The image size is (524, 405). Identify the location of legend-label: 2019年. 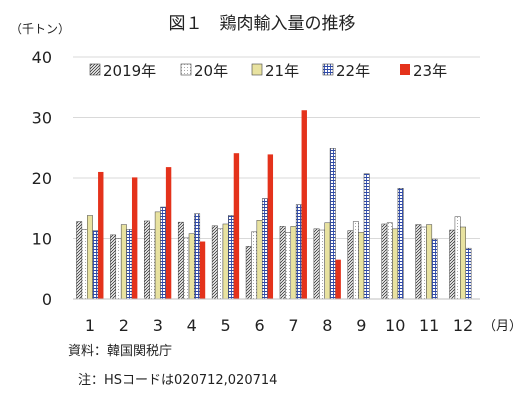
(129, 71).